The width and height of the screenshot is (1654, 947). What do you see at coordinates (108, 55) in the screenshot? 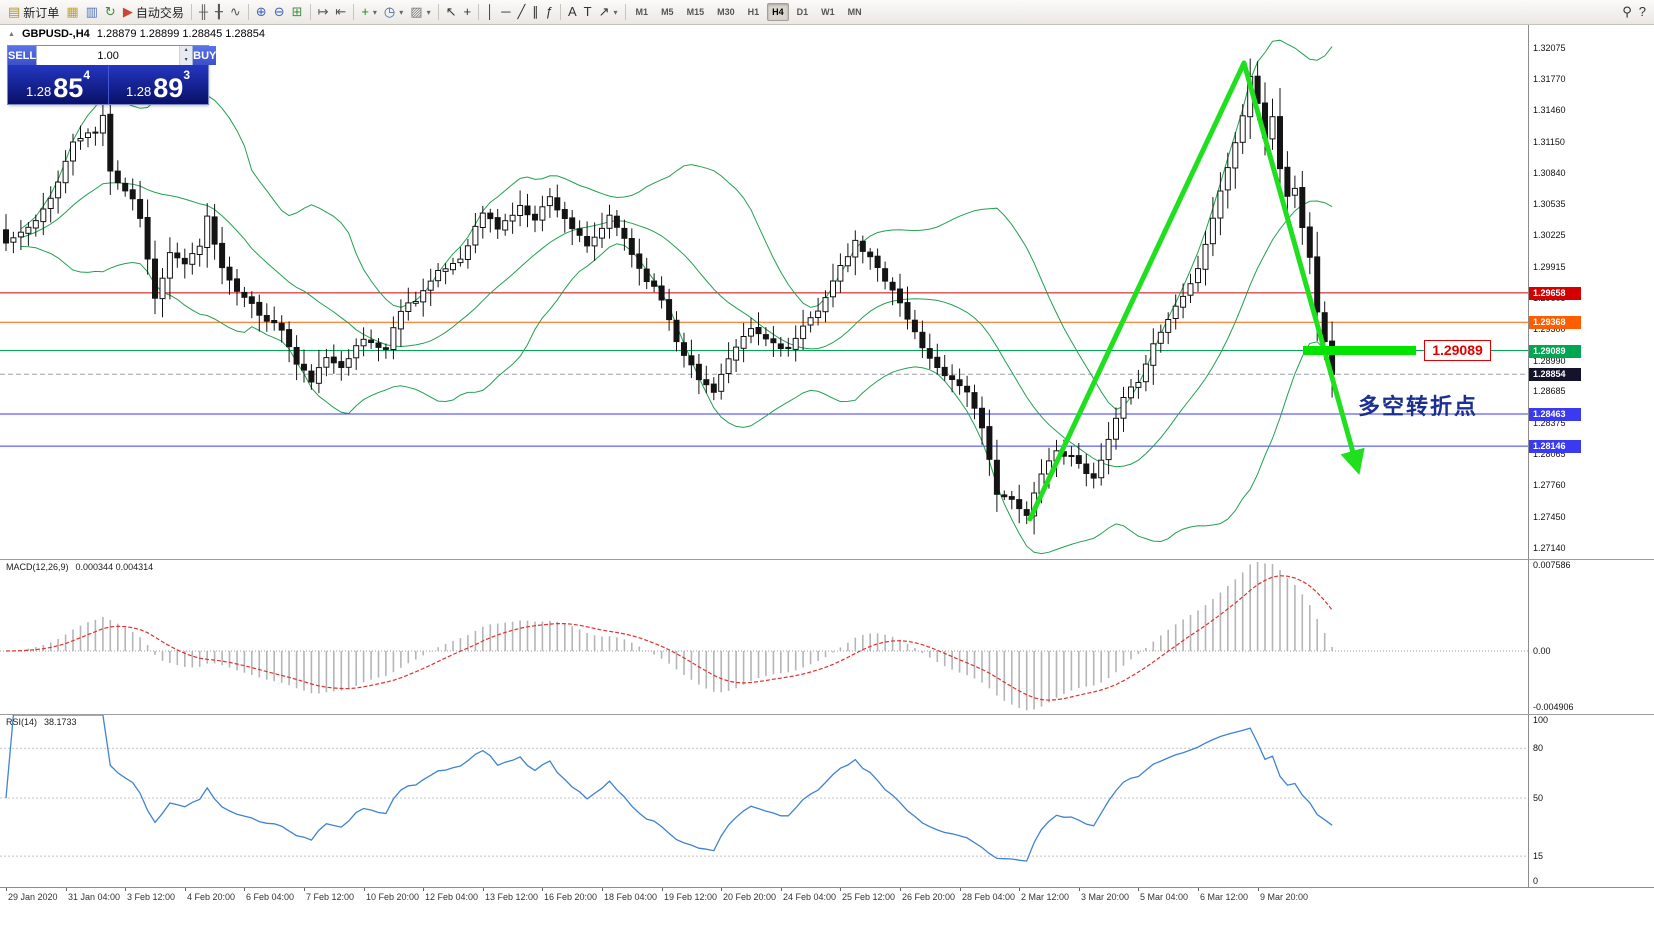
I see `volume-input` at bounding box center [108, 55].